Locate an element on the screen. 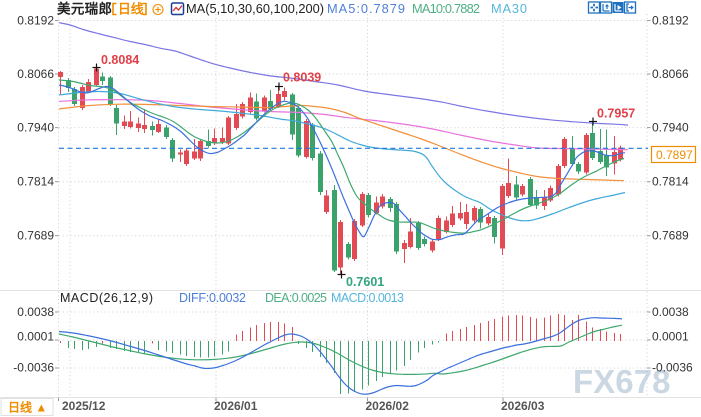  svg-text: 0.8039 is located at coordinates (302, 78).